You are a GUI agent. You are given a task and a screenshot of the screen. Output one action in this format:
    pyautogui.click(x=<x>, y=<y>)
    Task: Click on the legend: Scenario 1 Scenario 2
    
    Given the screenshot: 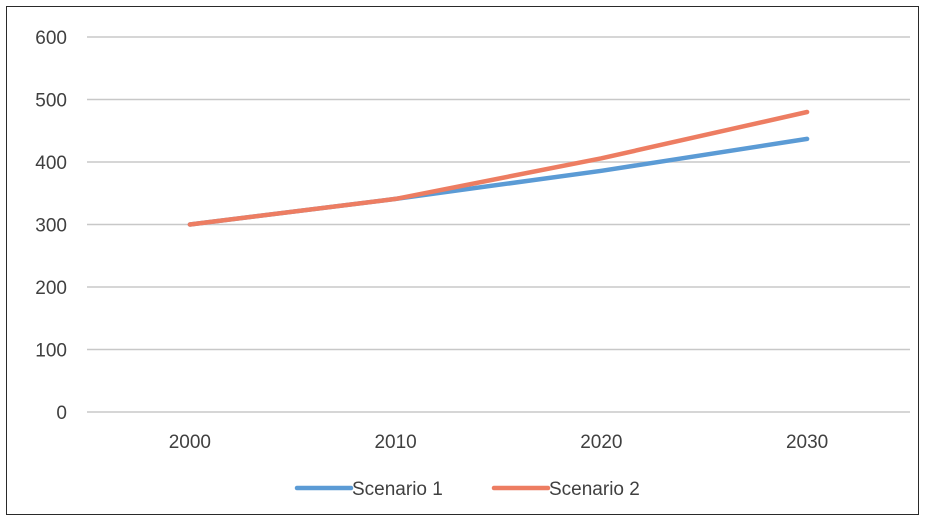 What is the action you would take?
    pyautogui.click(x=467, y=489)
    